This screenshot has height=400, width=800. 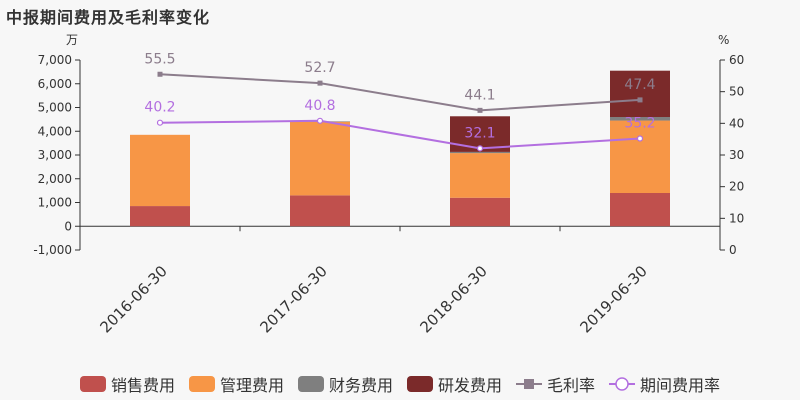 What do you see at coordinates (142, 385) in the screenshot?
I see `legend-label: 销售费用` at bounding box center [142, 385].